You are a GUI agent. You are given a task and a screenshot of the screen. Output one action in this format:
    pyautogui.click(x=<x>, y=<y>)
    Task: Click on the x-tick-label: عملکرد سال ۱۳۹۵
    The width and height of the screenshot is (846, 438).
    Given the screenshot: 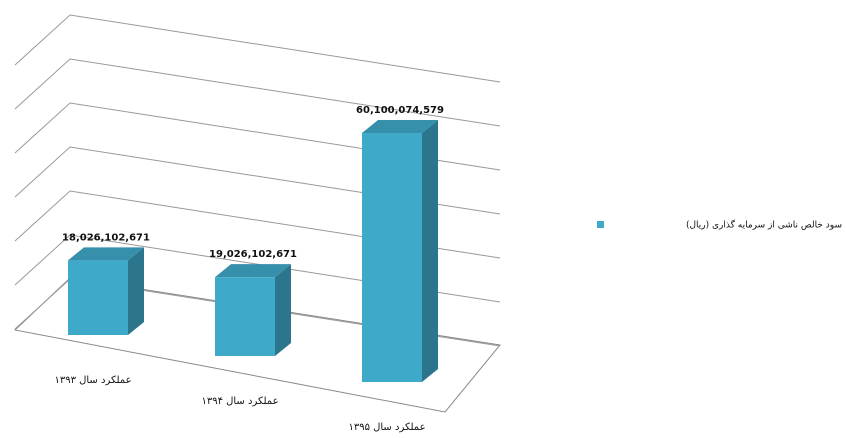 What is the action you would take?
    pyautogui.click(x=386, y=427)
    